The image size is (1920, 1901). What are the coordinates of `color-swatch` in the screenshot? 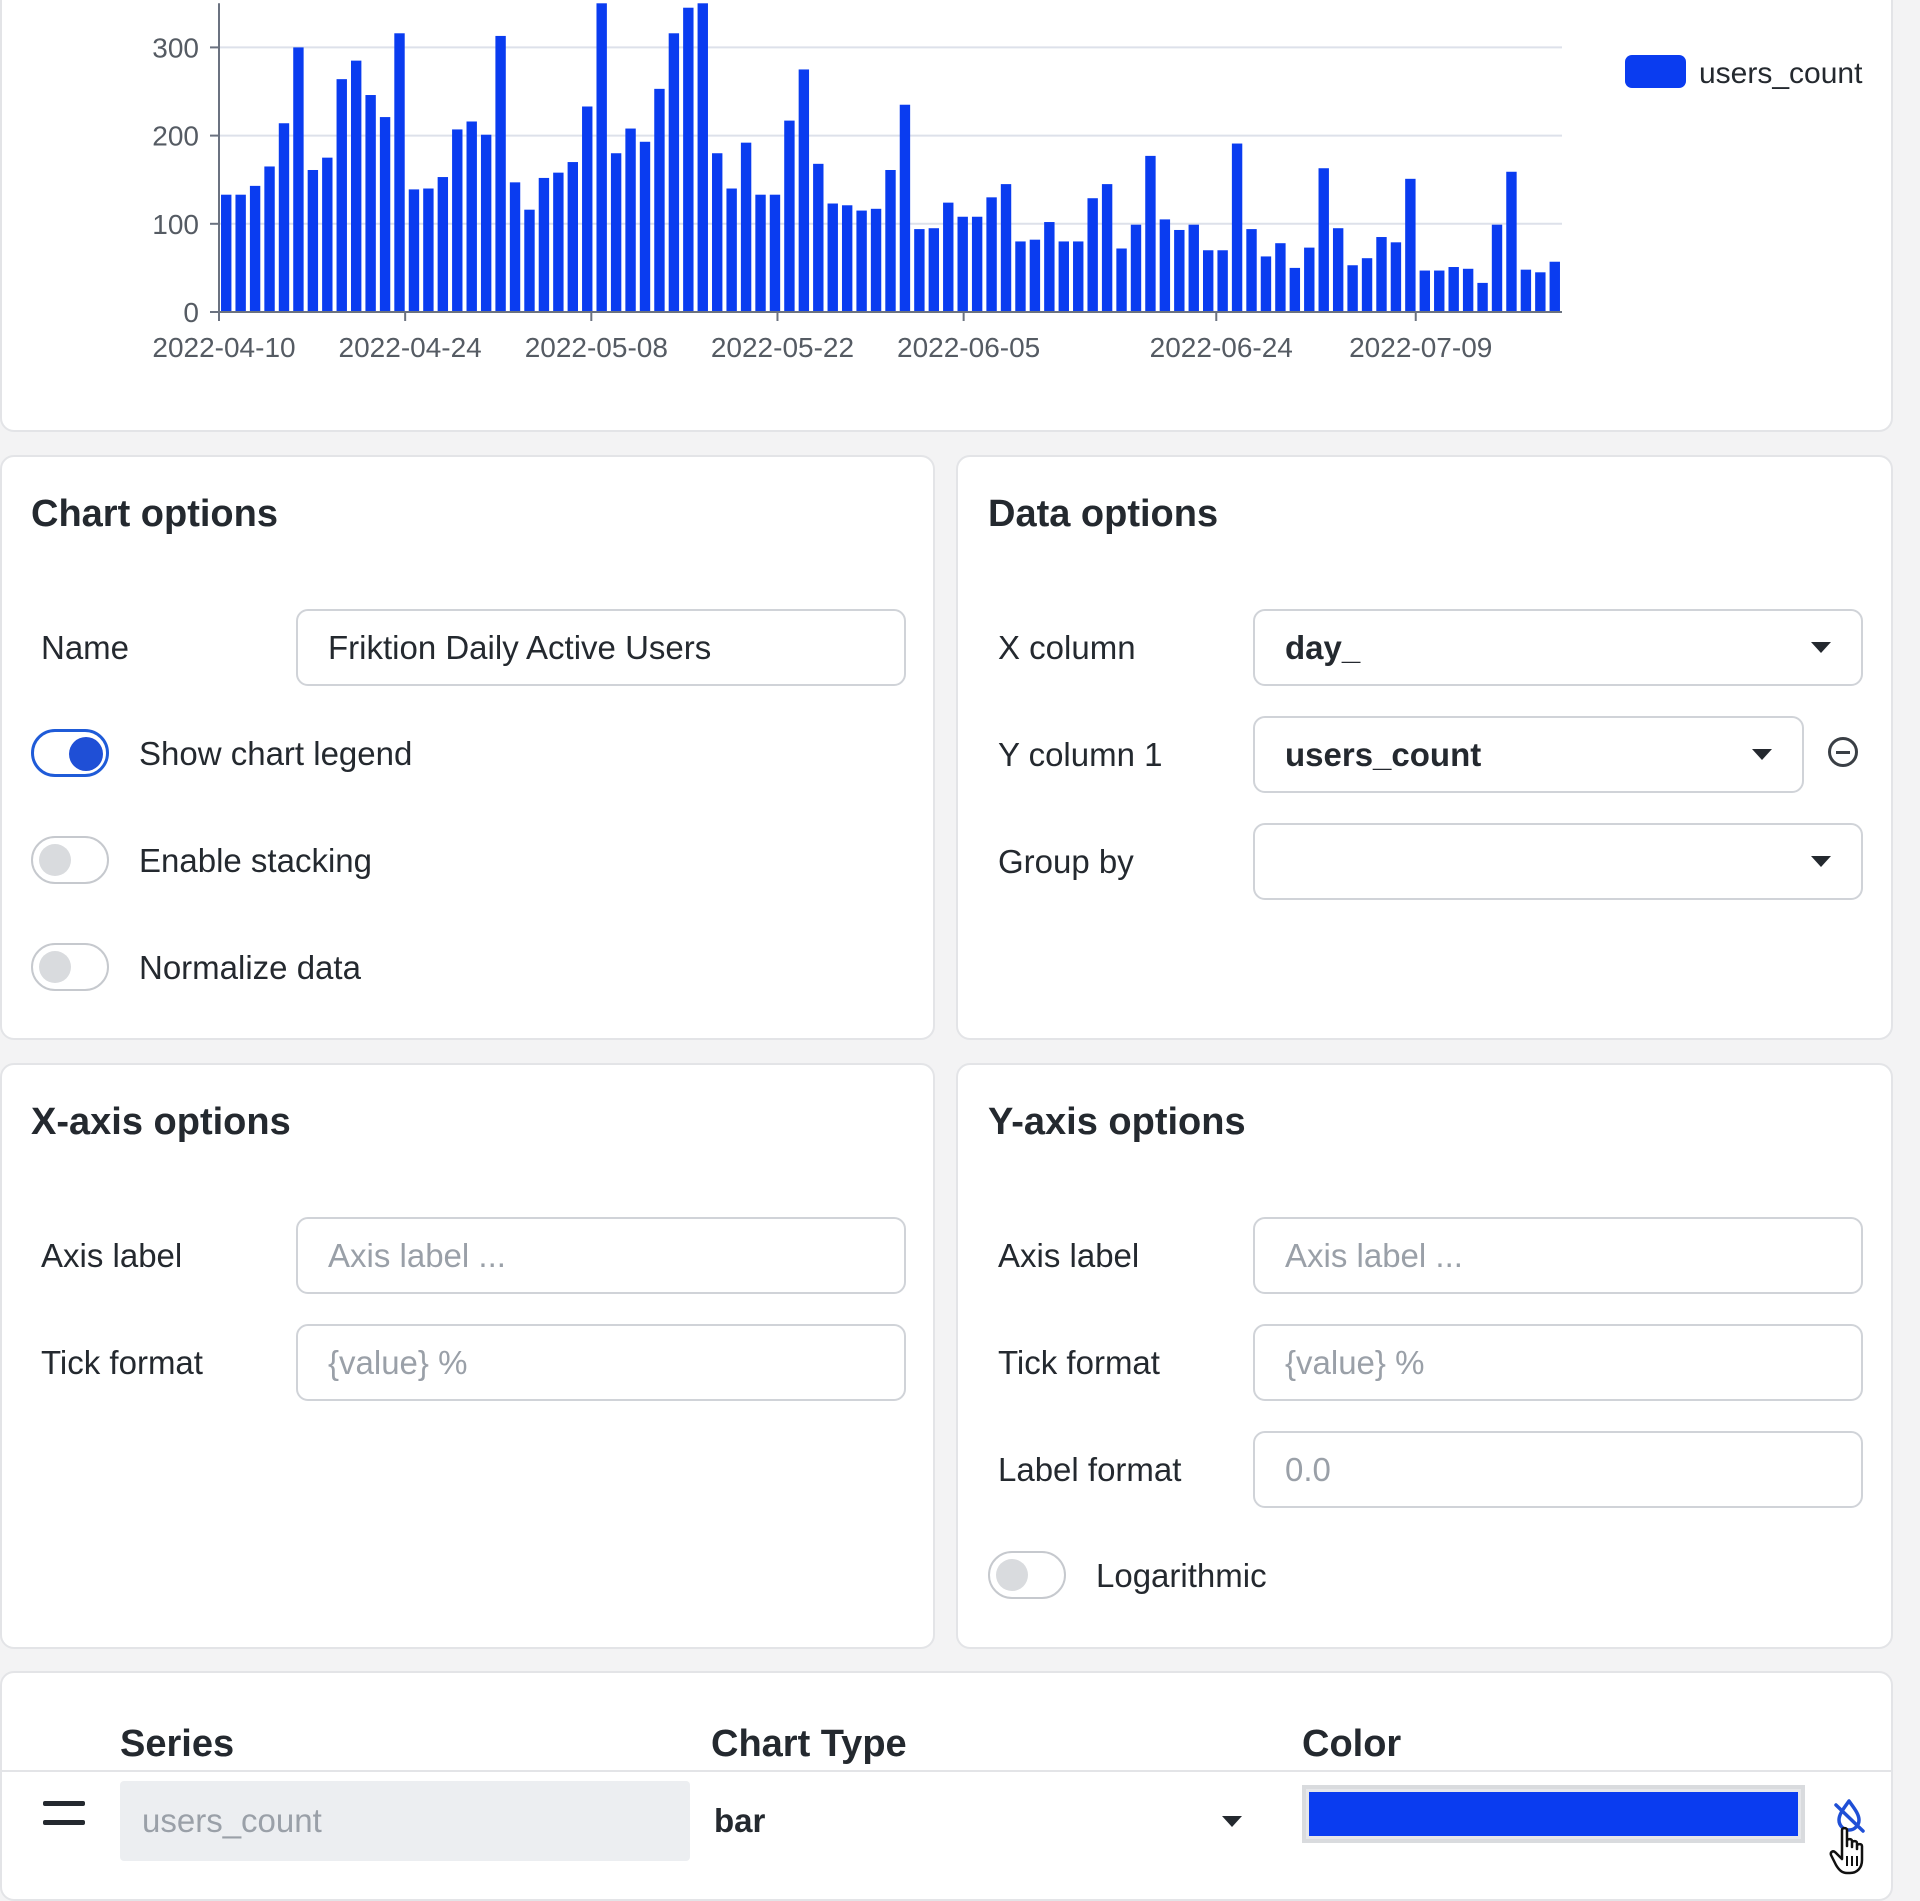 It's located at (1553, 1814).